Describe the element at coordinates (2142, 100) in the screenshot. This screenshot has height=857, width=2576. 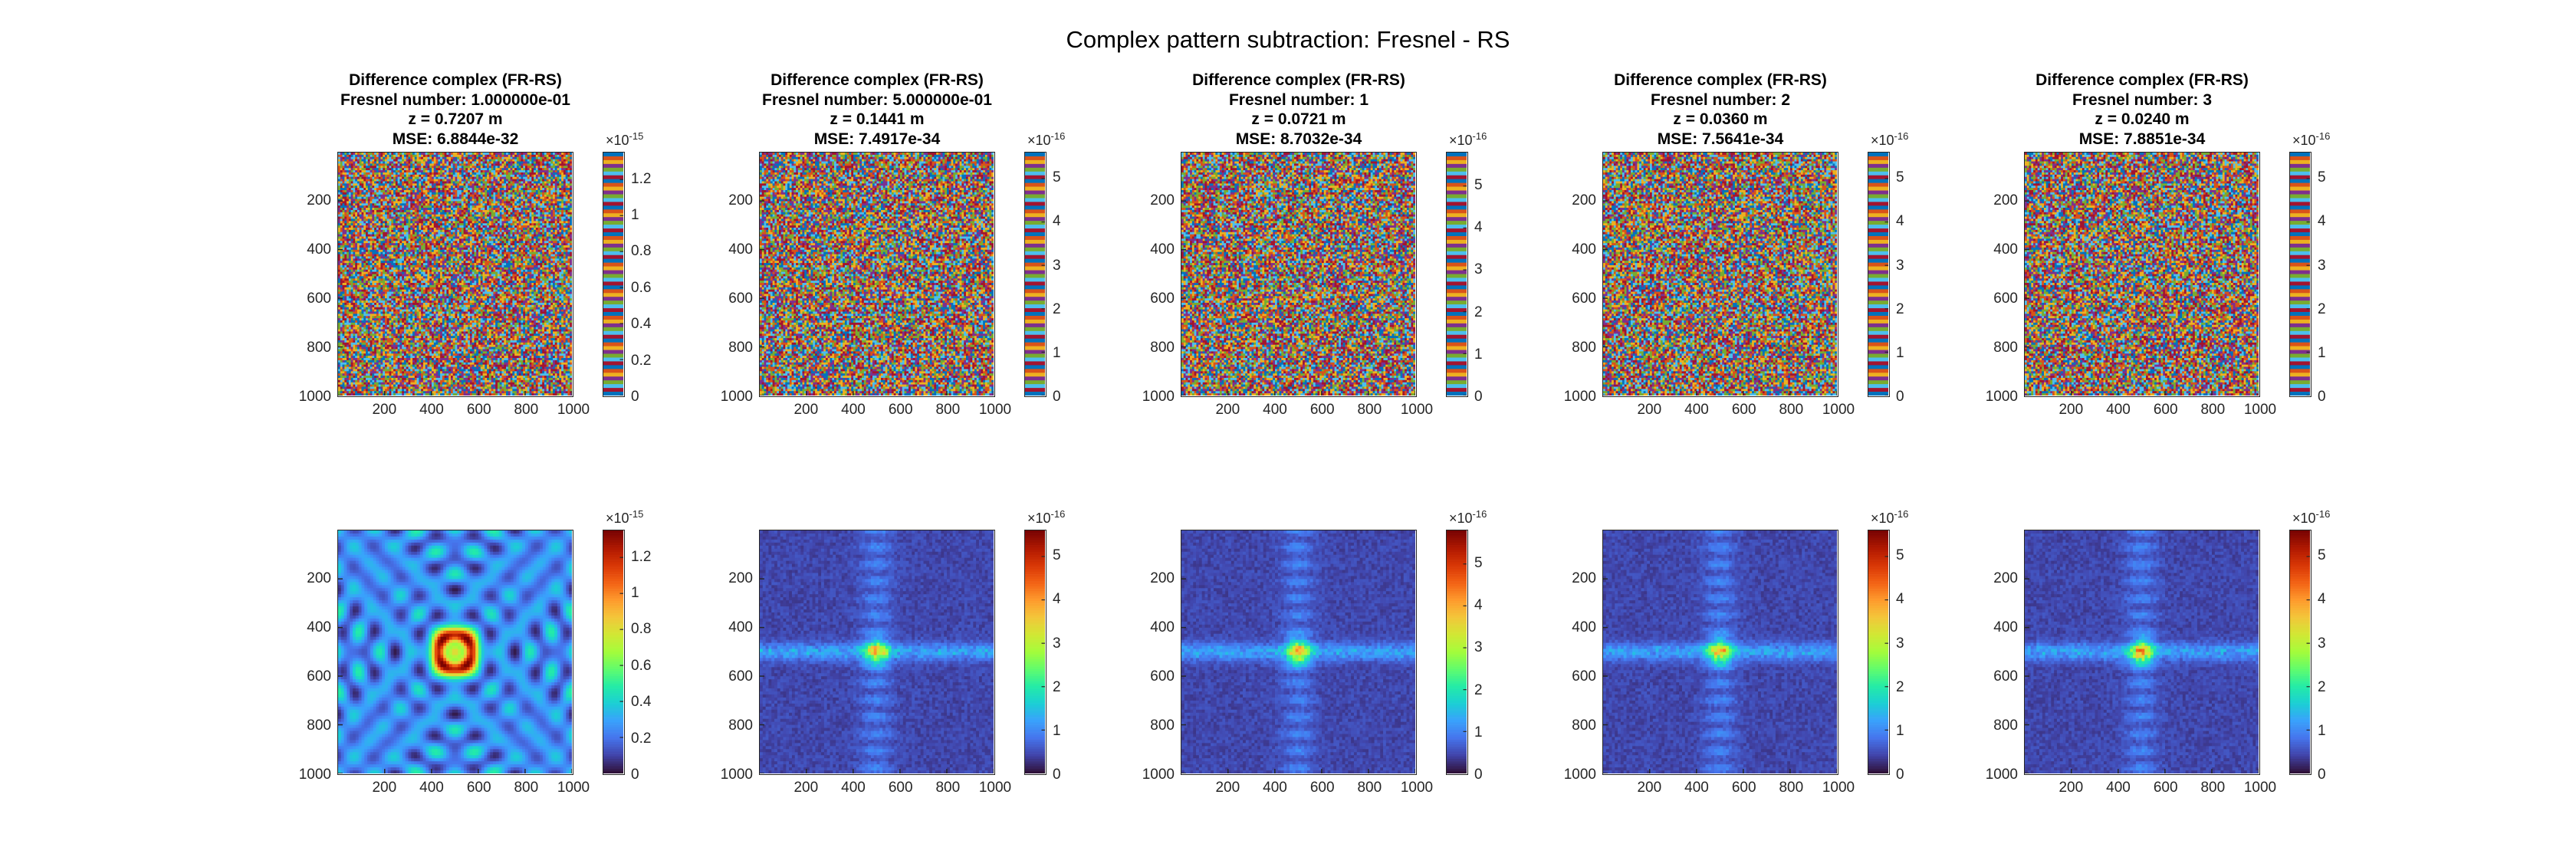
I see `subplot-title-line: Fresnel number: 3` at that location.